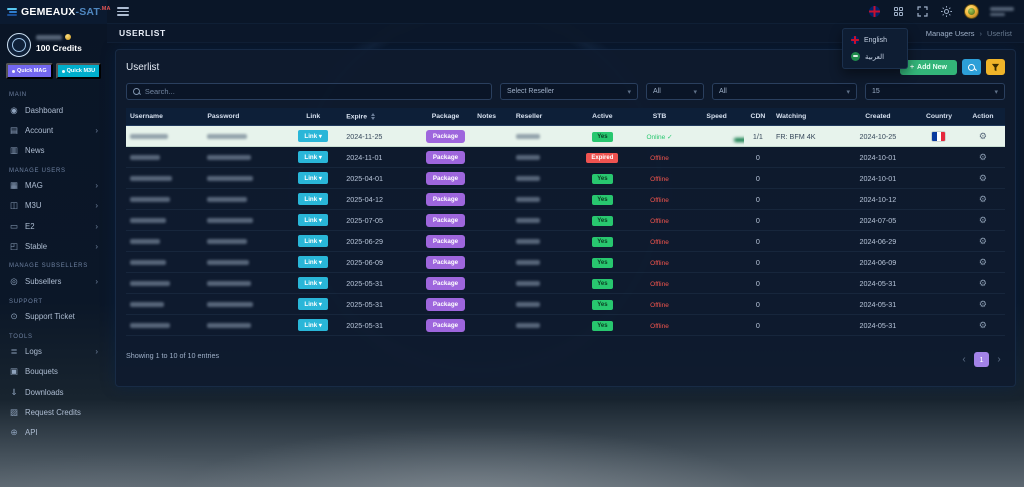  I want to click on column-header-cdn: CDN, so click(757, 117).